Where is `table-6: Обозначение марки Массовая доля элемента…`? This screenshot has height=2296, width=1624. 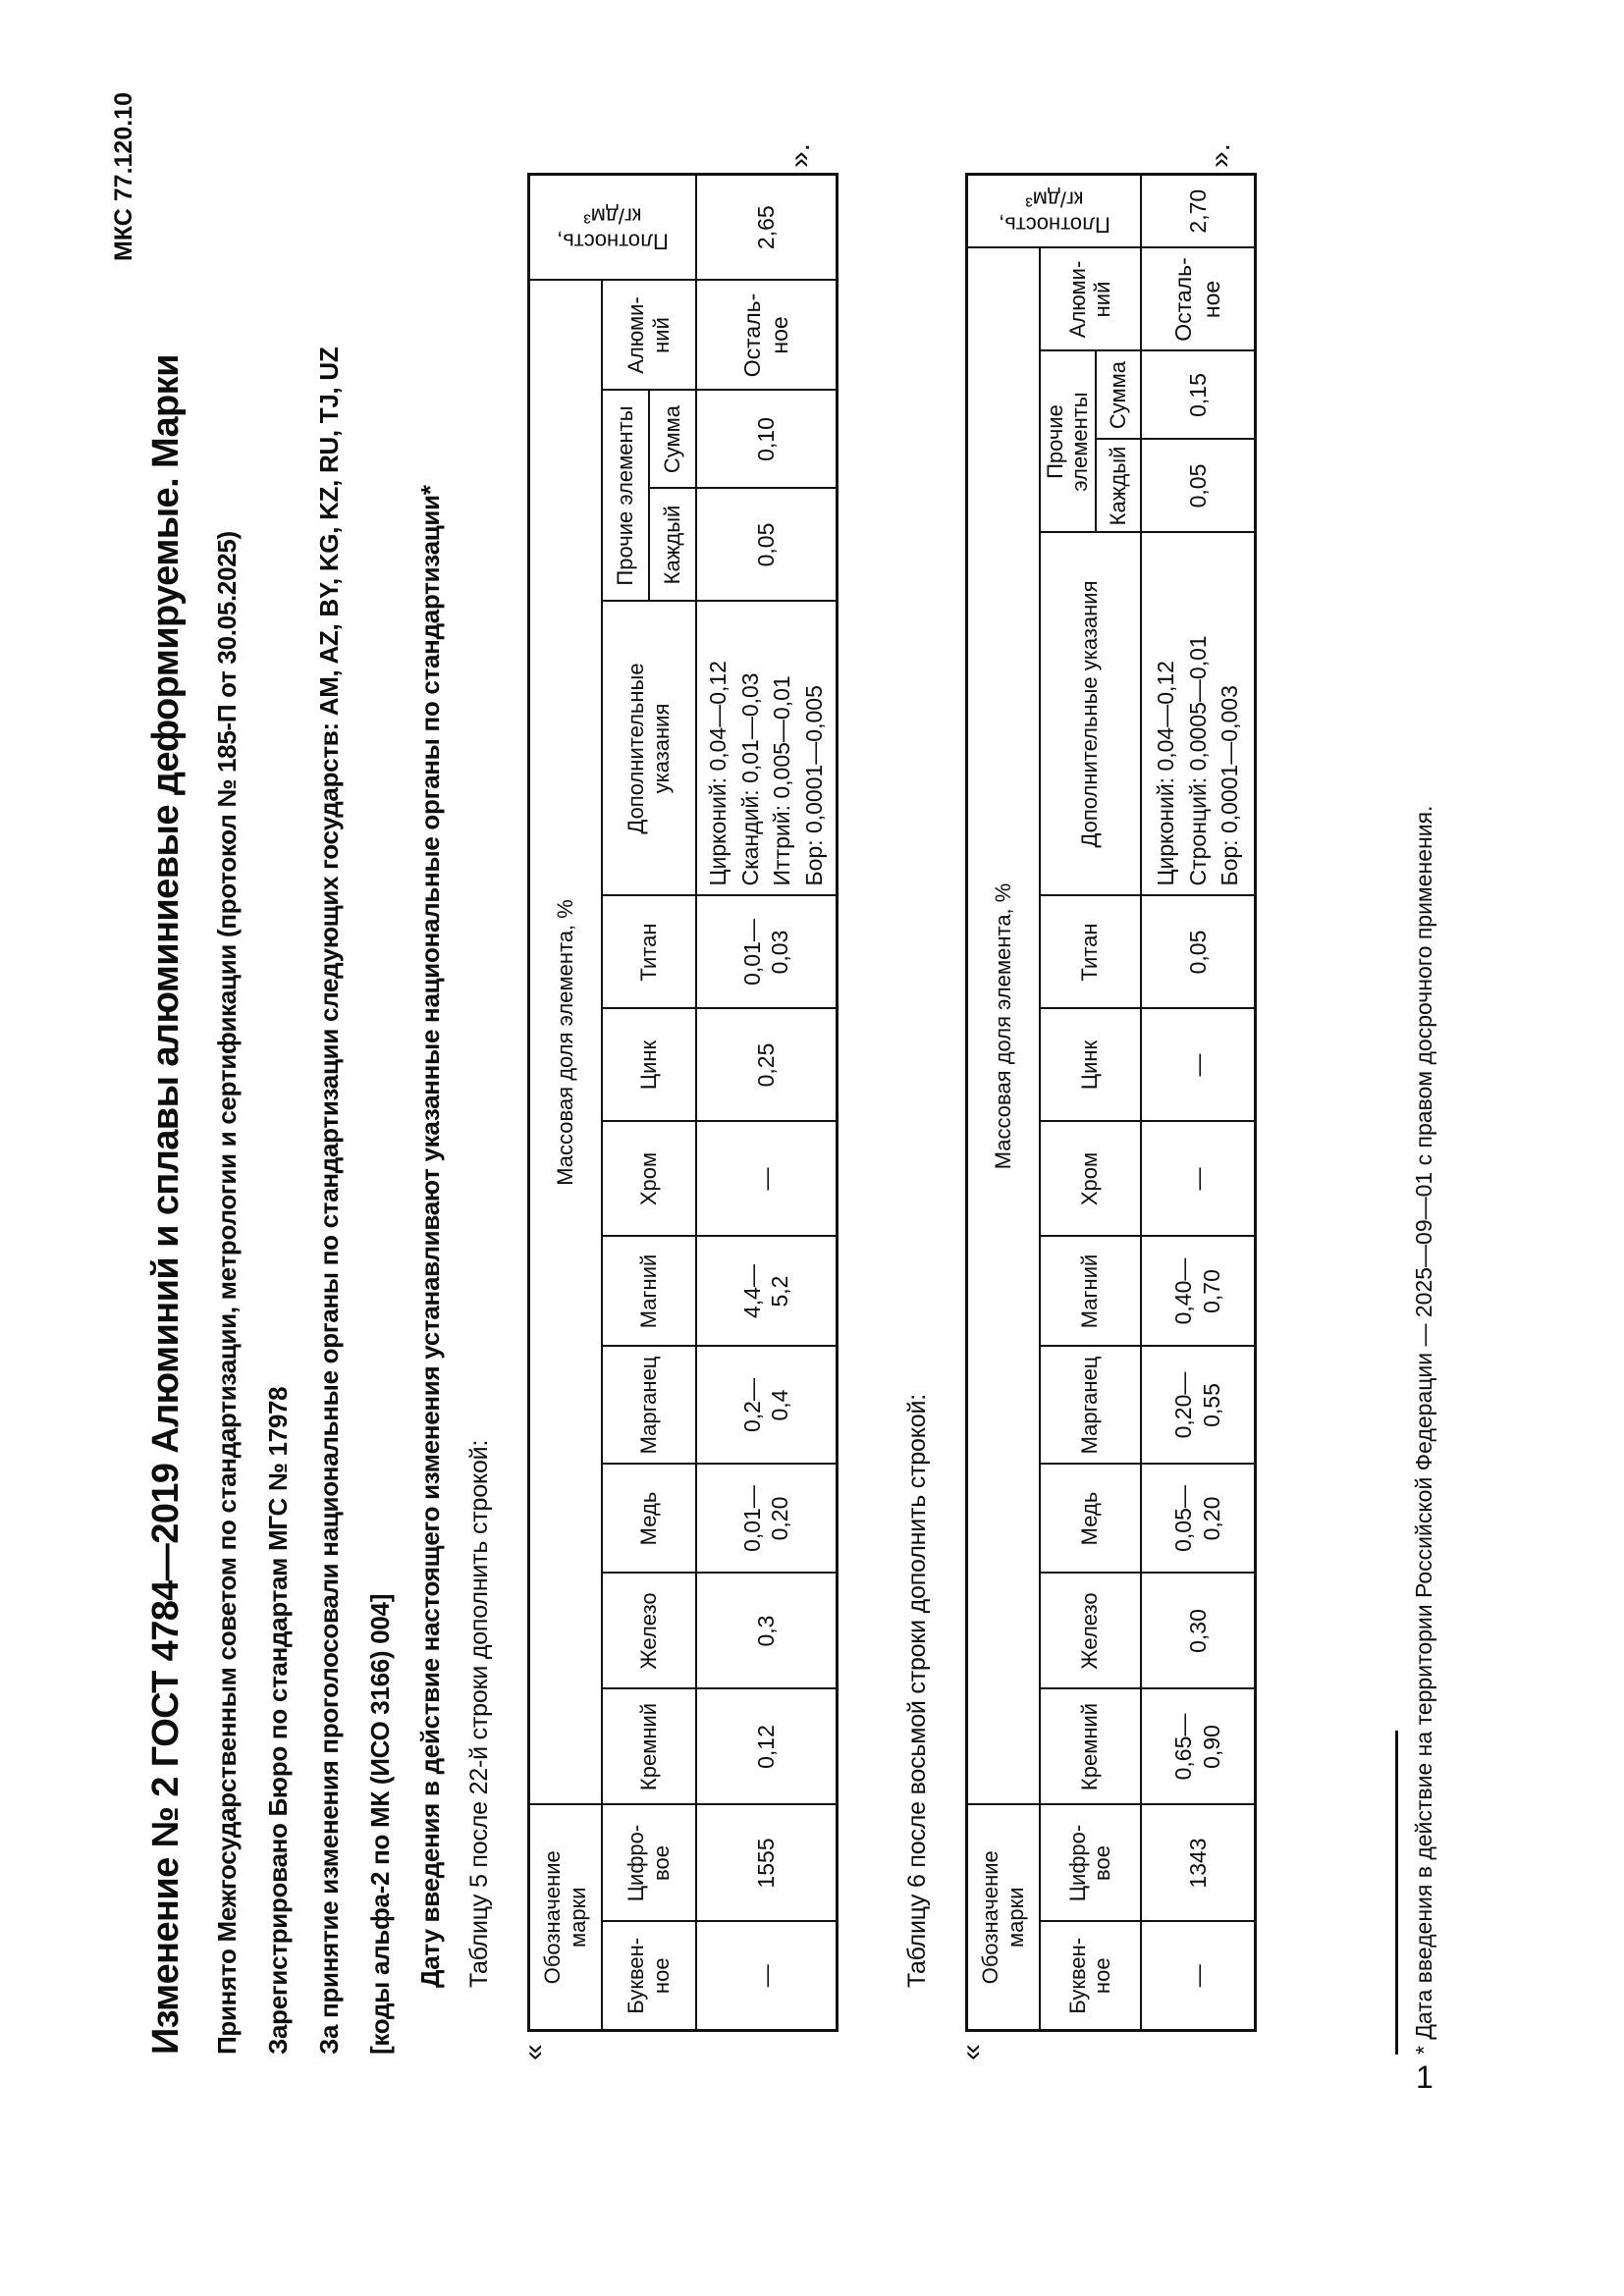
table-6: Обозначение марки Массовая доля элемента… is located at coordinates (1111, 1102).